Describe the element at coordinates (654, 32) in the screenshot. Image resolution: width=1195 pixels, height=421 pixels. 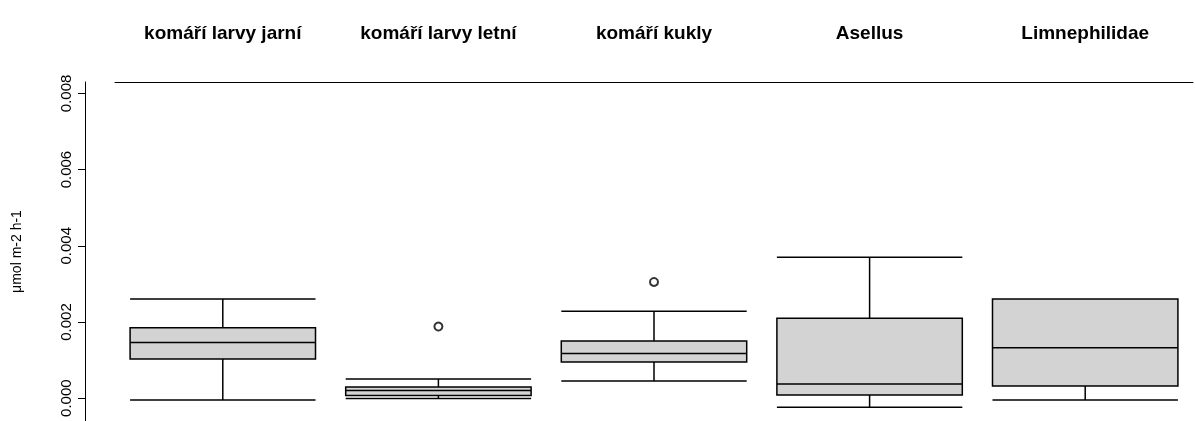
I see `x-tick-label: komáří kukly` at that location.